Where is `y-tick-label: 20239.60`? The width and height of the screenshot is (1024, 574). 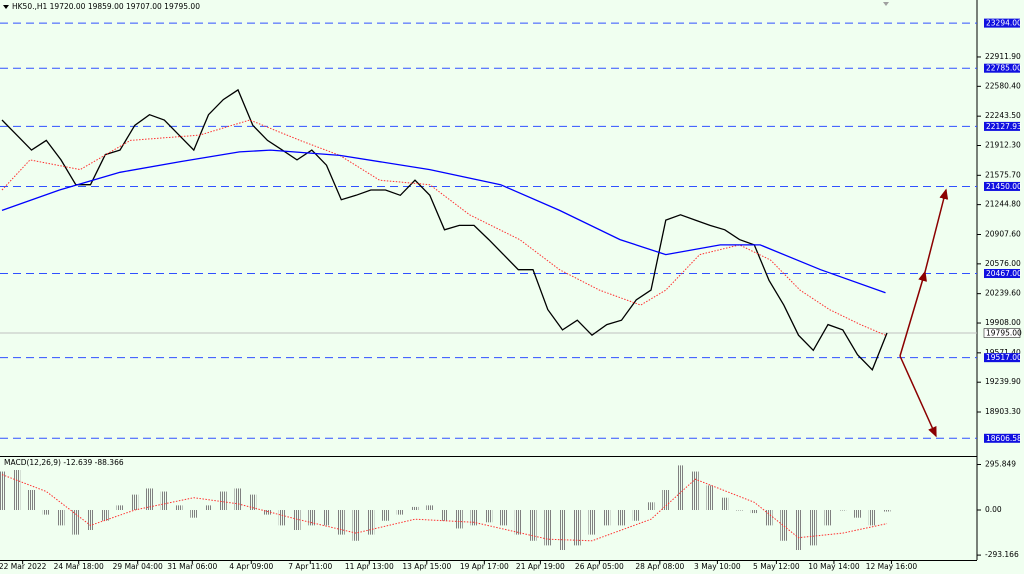
y-tick-label: 20239.60 is located at coordinates (1003, 293).